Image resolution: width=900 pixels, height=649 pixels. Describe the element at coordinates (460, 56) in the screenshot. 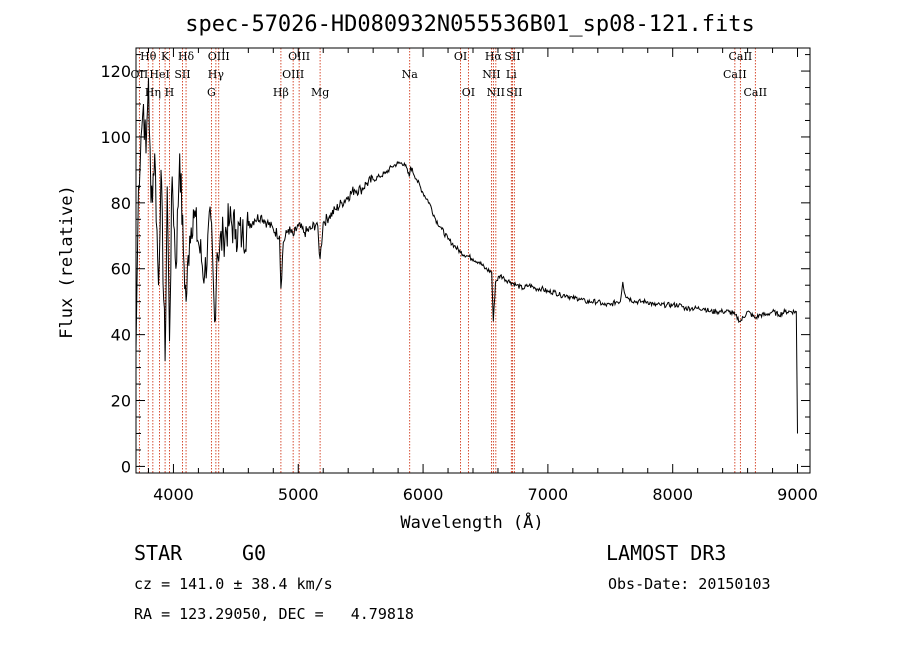

I see `line-label-16: OI` at that location.